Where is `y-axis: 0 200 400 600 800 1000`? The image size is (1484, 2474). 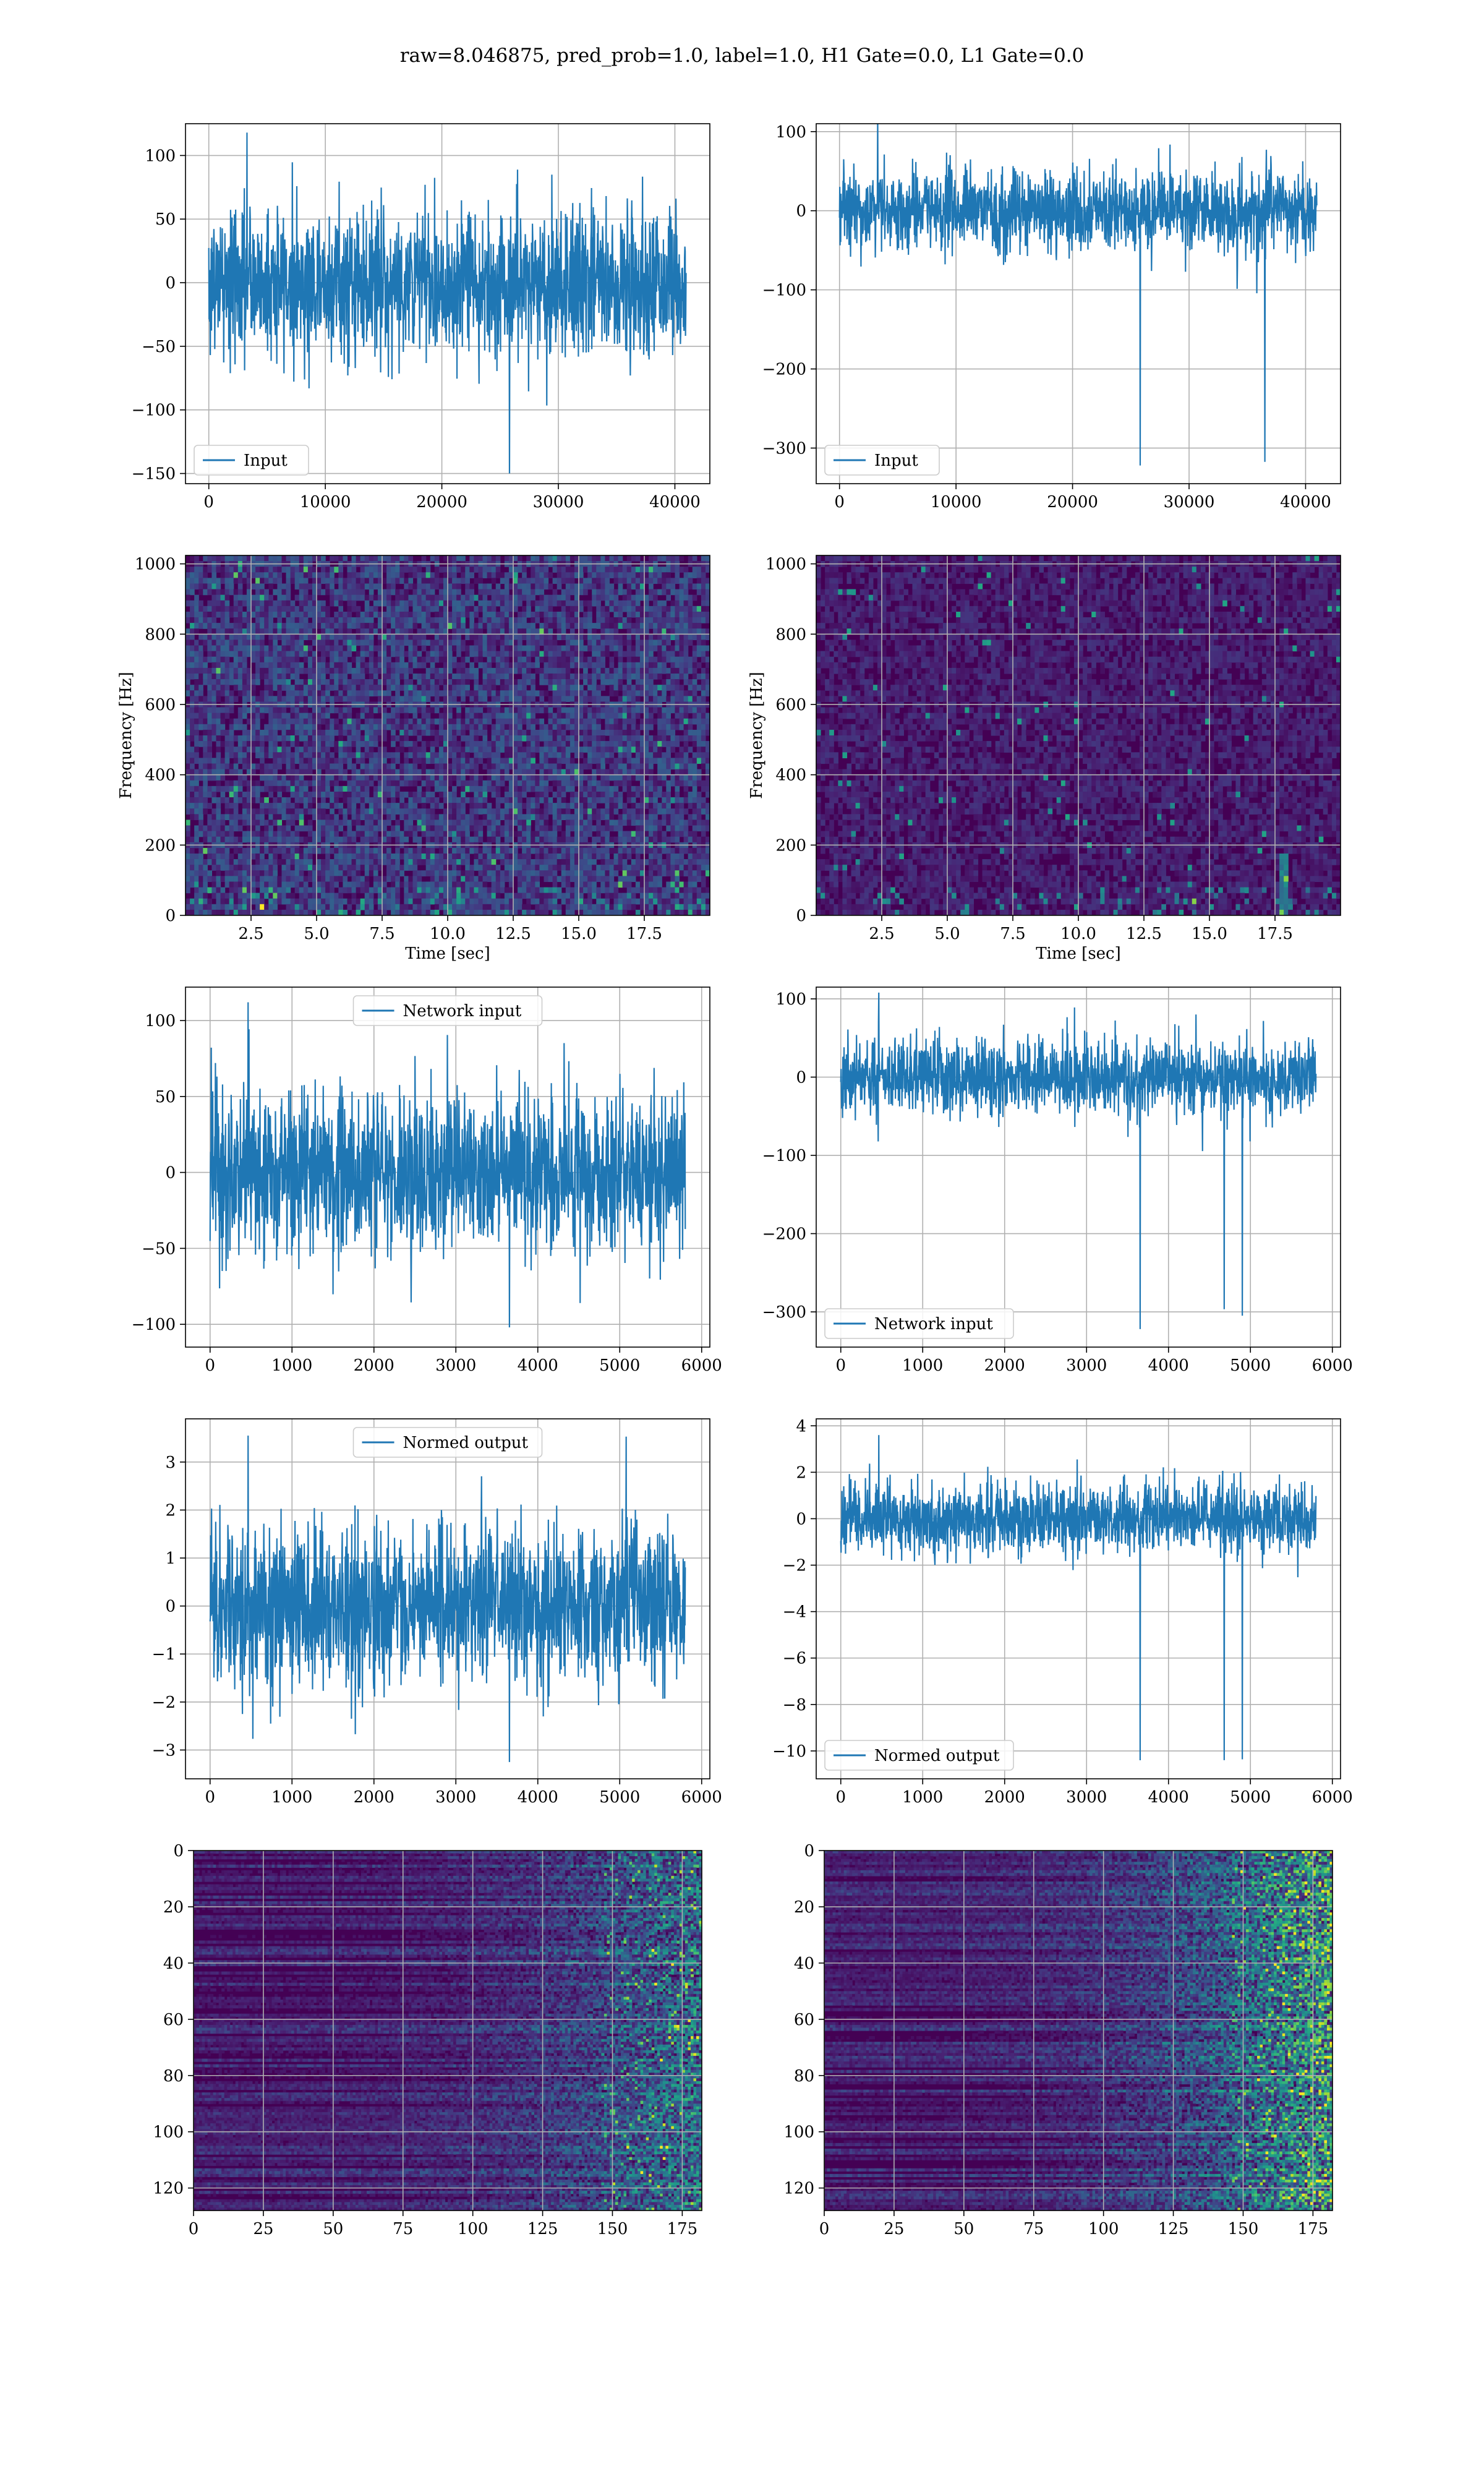
y-axis: 0 200 400 600 800 1000 is located at coordinates (790, 740).